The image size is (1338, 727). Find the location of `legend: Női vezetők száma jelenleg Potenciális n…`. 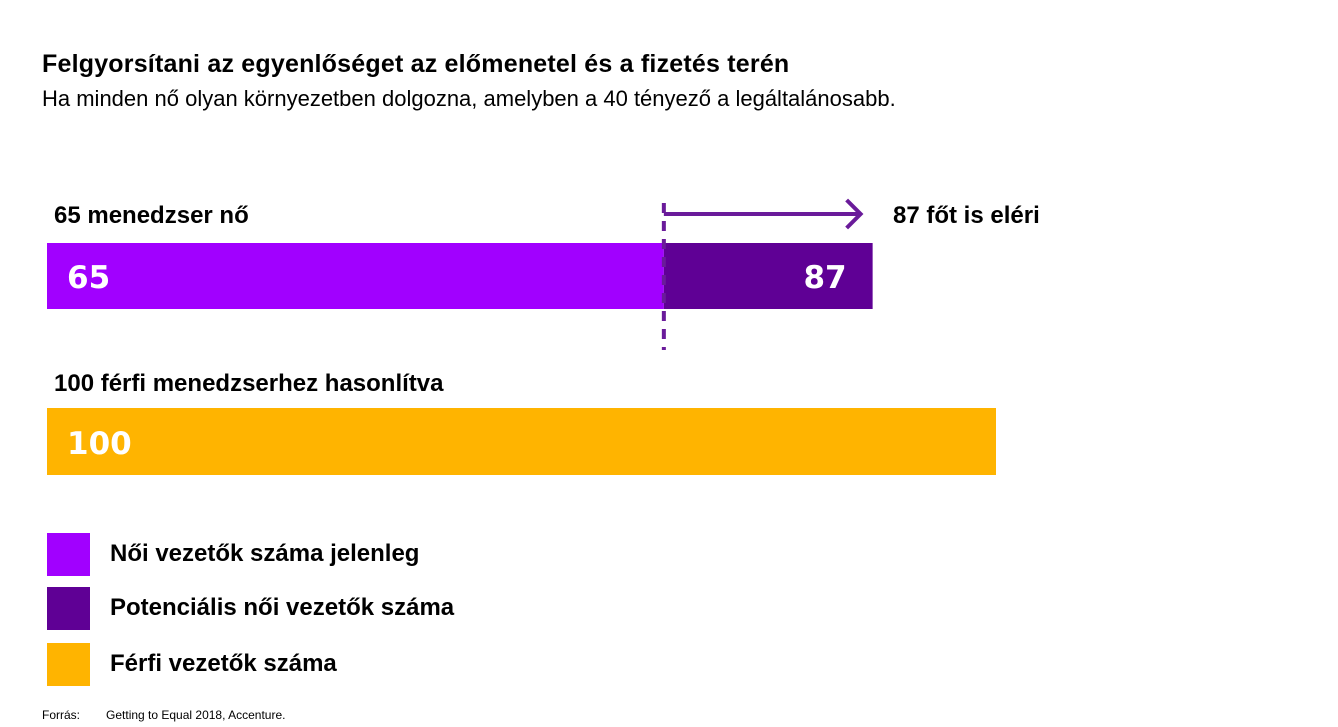

legend: Női vezetők száma jelenleg Potenciális n… is located at coordinates (251, 614).